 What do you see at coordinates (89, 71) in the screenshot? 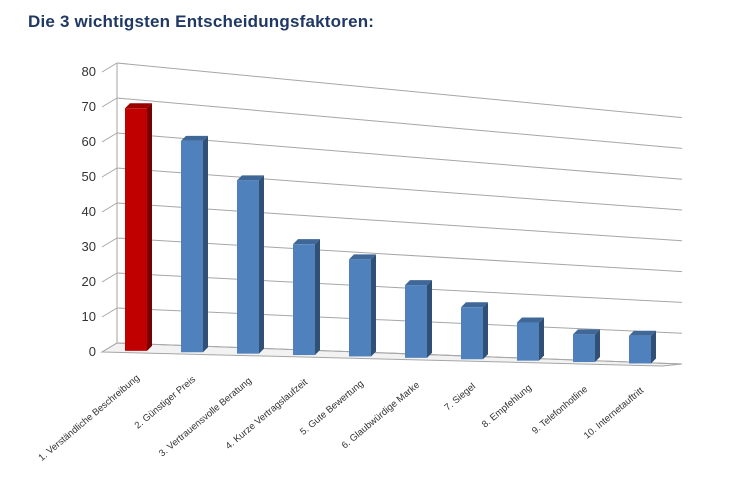
I see `y-tick-label: 80` at bounding box center [89, 71].